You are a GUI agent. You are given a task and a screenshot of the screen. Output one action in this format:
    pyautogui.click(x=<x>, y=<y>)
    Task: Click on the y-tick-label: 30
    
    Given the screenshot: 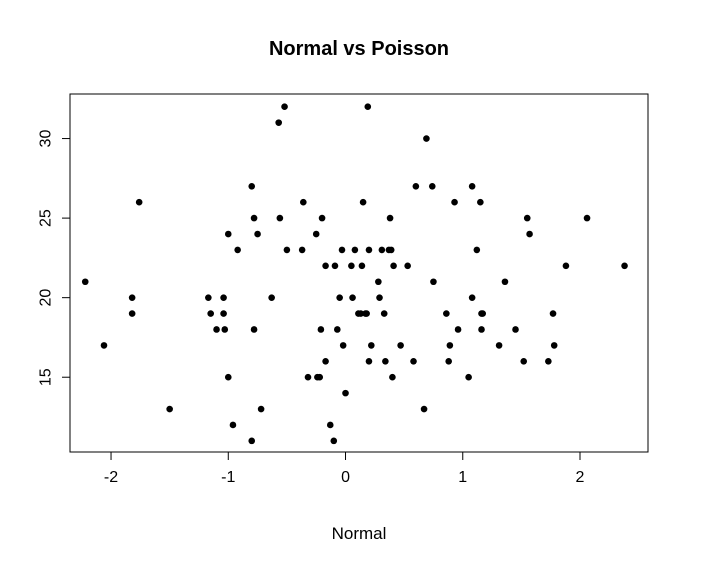 What is the action you would take?
    pyautogui.click(x=46, y=139)
    